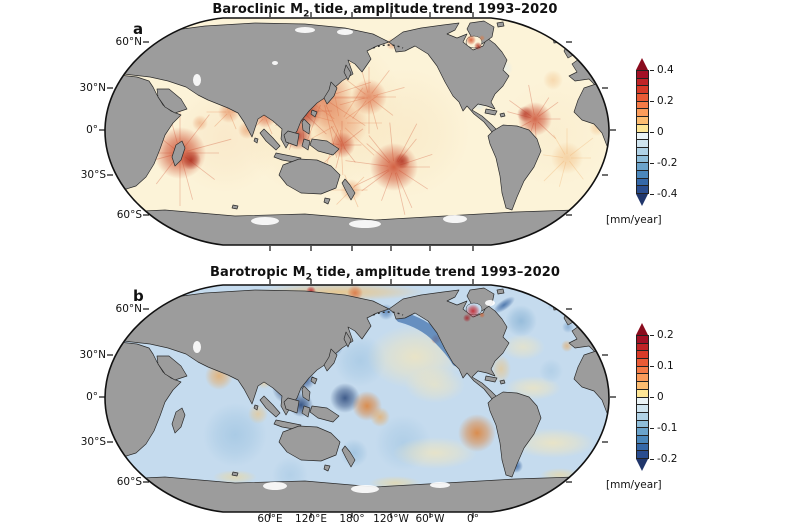  What do you see at coordinates (138, 296) in the screenshot?
I see `panel-b-letter: b` at bounding box center [138, 296].